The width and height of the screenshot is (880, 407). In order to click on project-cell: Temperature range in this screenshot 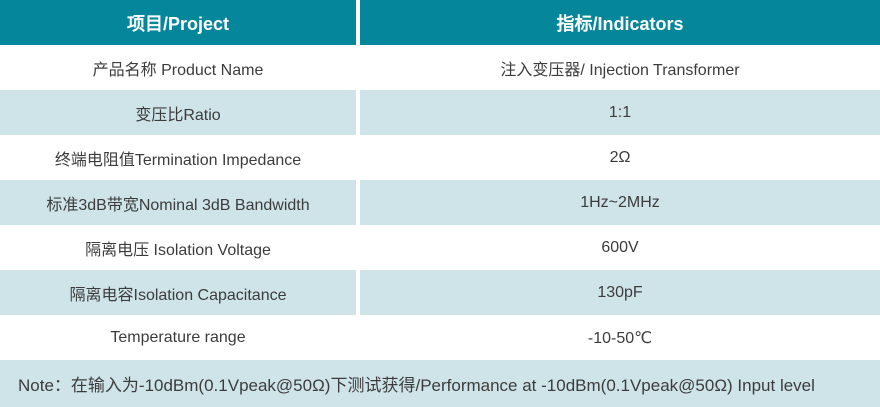, I will do `click(178, 337)`.